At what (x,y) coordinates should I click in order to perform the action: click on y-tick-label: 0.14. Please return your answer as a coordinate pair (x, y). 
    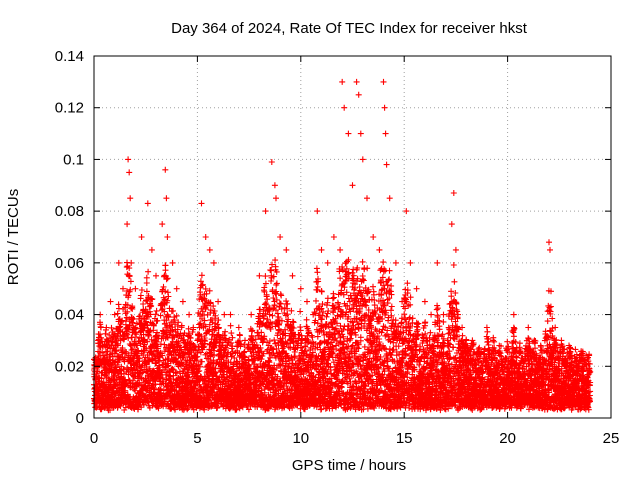
    Looking at the image, I should click on (69, 56).